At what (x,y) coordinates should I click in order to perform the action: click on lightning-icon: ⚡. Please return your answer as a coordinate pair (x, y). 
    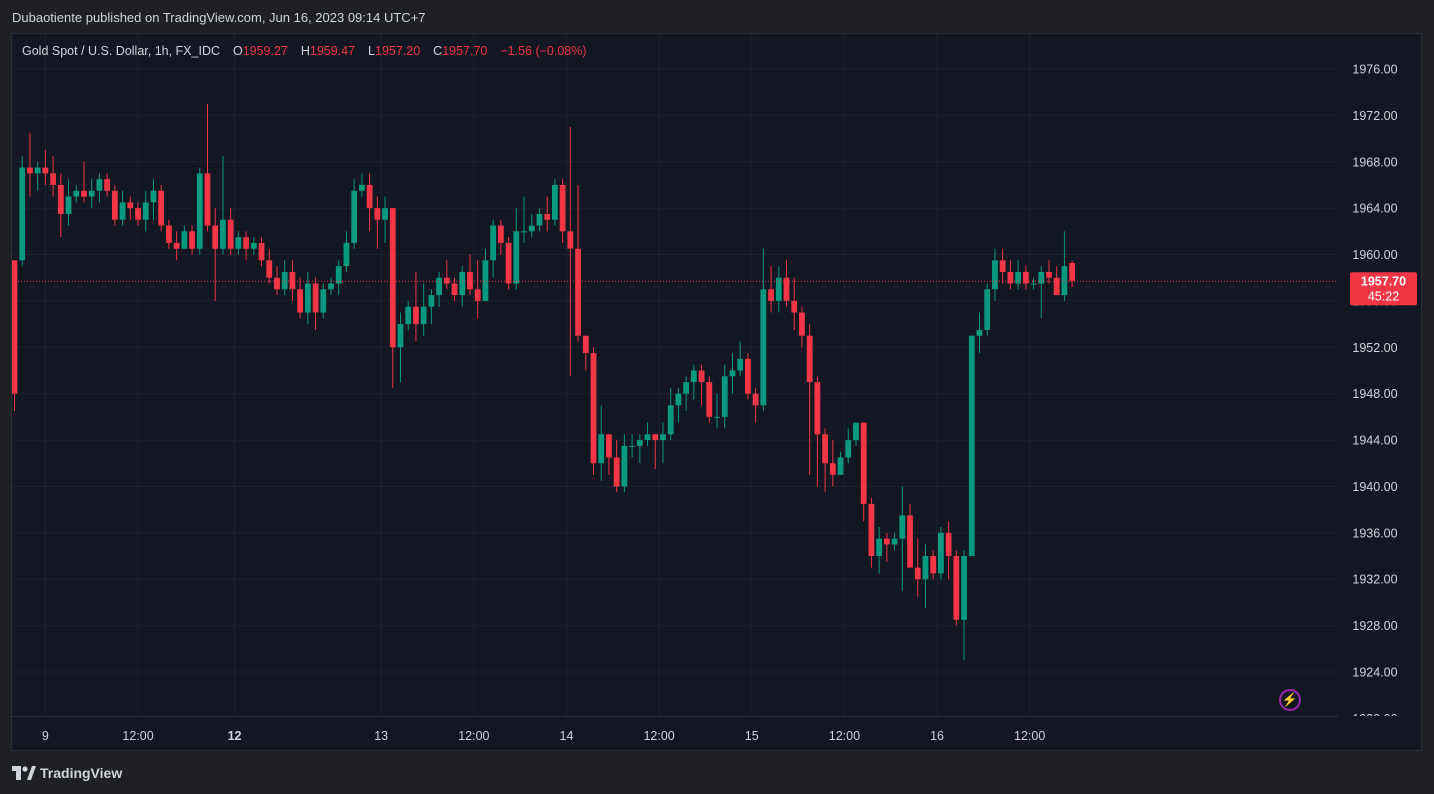
    Looking at the image, I should click on (1290, 700).